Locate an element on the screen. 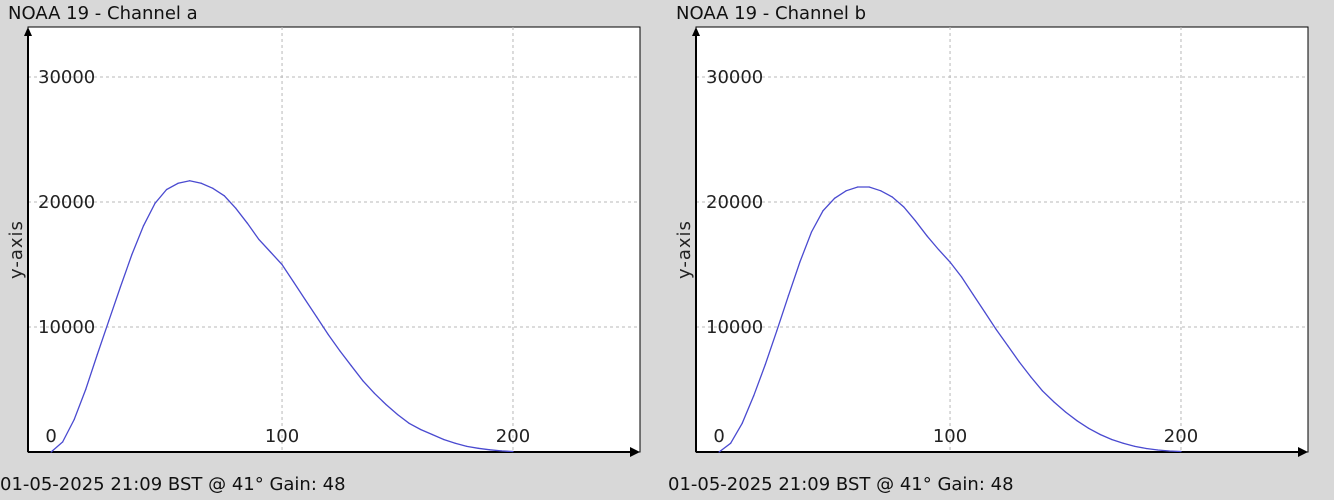  x-tick-label: 0 is located at coordinates (718, 436).